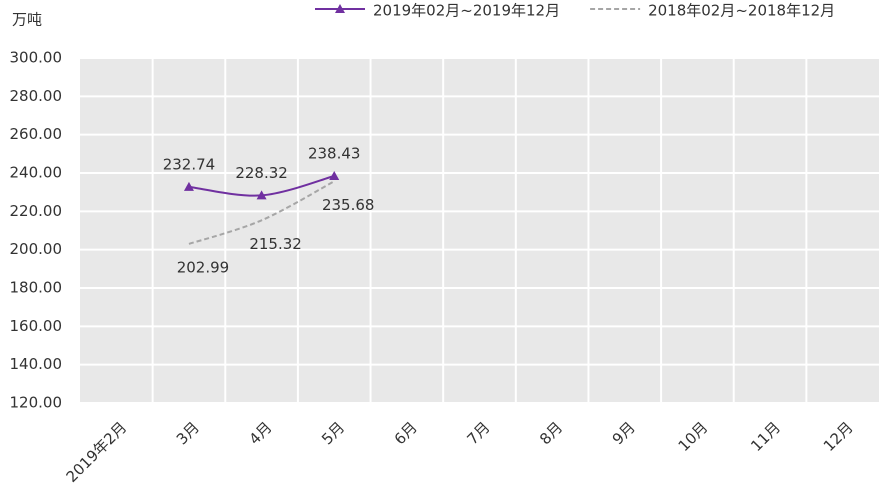 The width and height of the screenshot is (879, 495). What do you see at coordinates (838, 436) in the screenshot?
I see `x-tick-label: 12月` at bounding box center [838, 436].